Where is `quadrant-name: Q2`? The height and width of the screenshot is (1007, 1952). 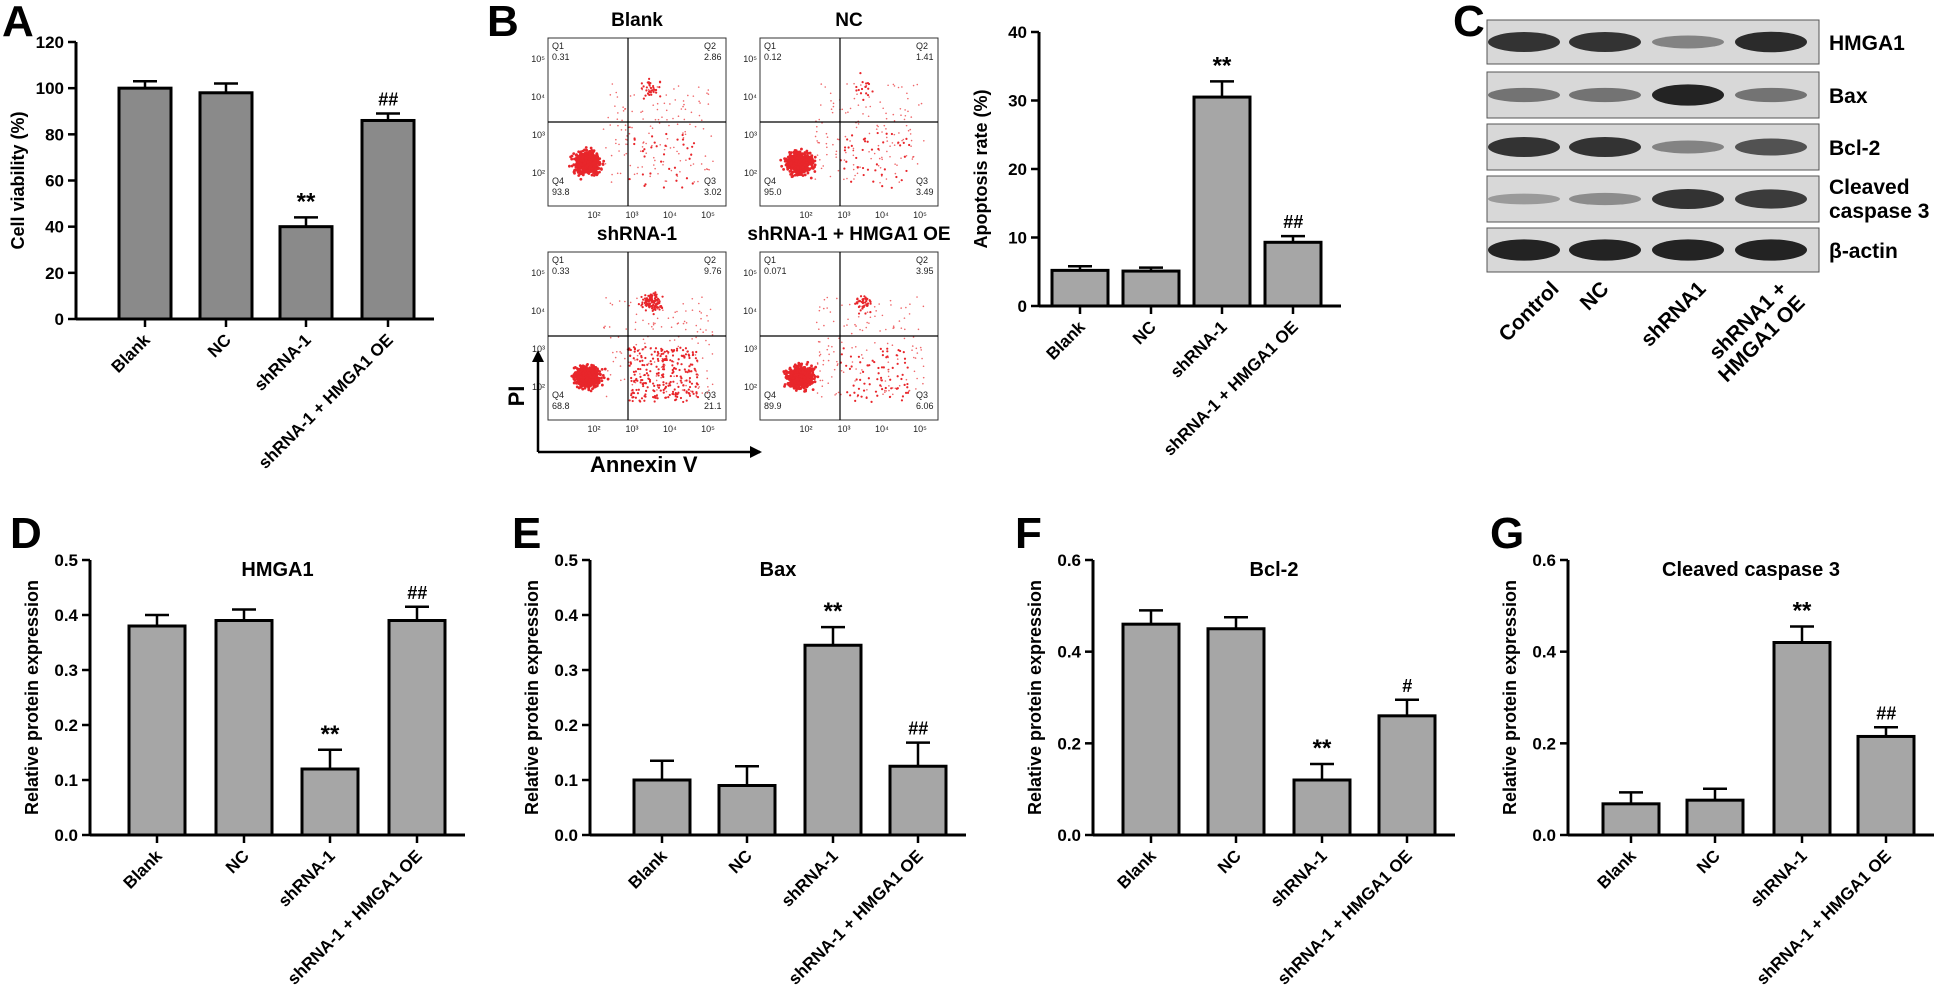 quadrant-name: Q2 is located at coordinates (710, 260).